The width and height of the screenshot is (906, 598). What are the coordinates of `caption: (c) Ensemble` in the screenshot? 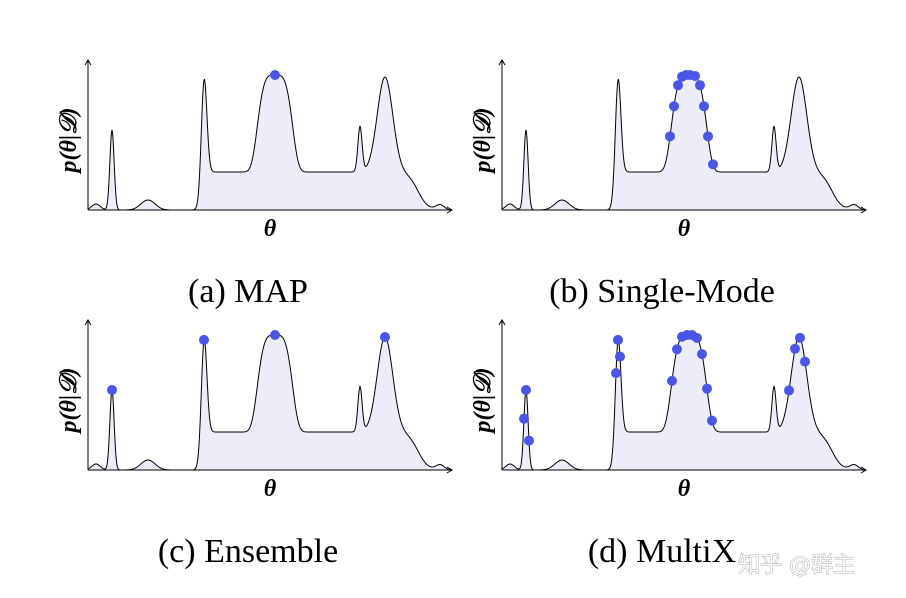 It's located at (248, 551).